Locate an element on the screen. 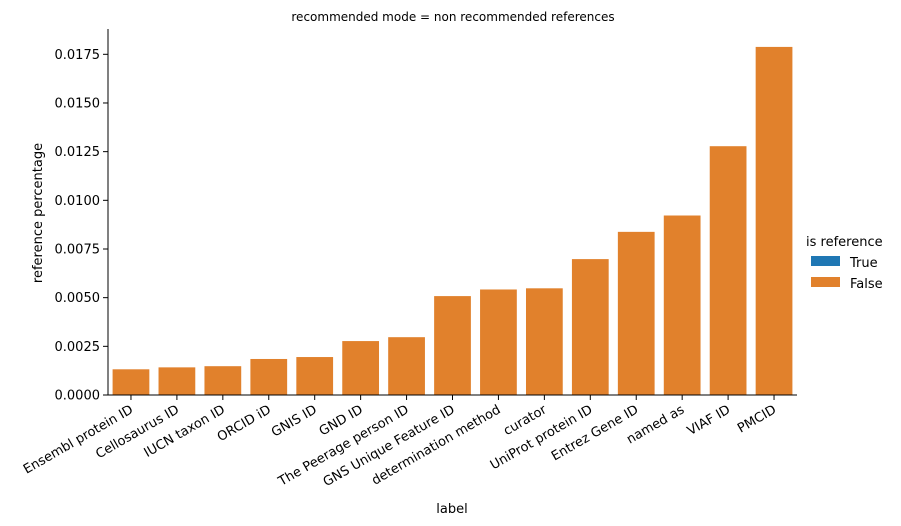 The image size is (901, 526). x-tick-label: VIAF ID is located at coordinates (709, 420).